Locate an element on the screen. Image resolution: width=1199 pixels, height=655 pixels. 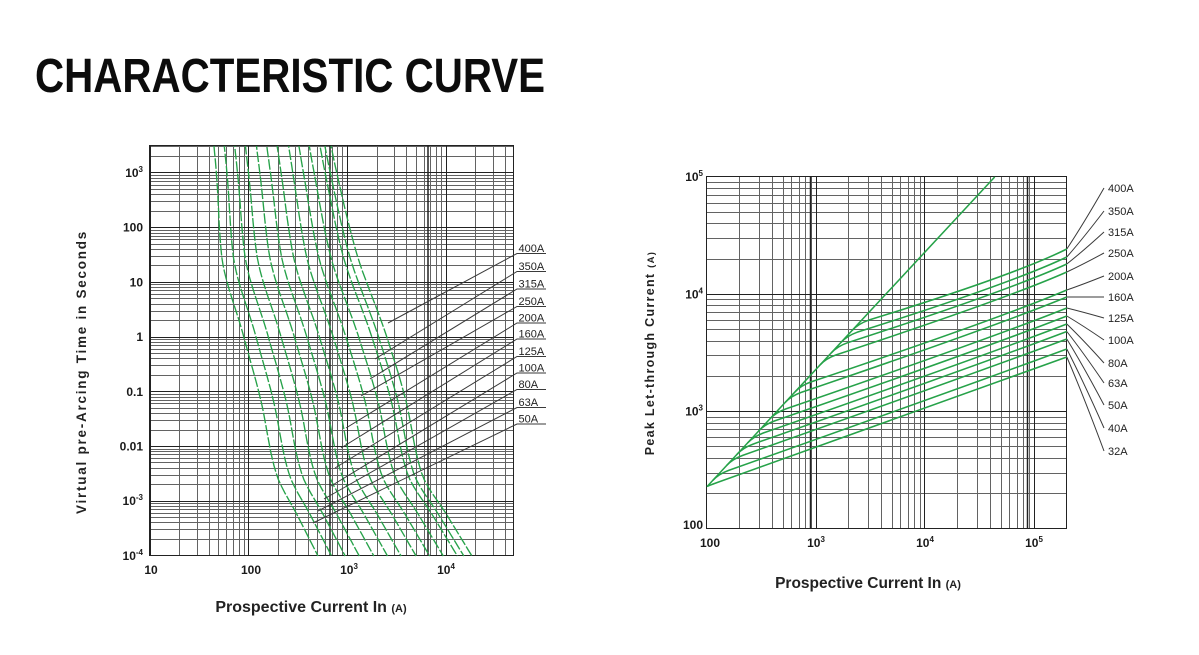
svg-text: 0.1 is located at coordinates (134, 392).